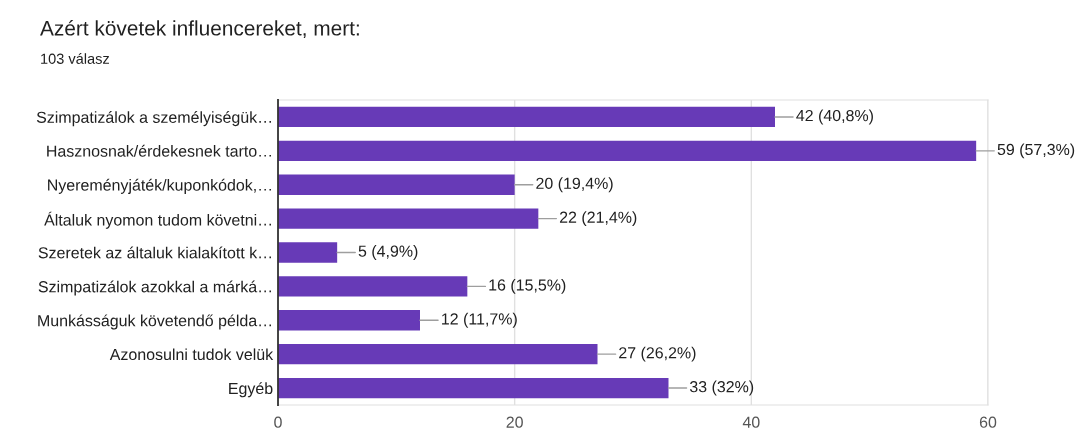  What do you see at coordinates (1036, 151) in the screenshot?
I see `data-label: 59 (57,3%)` at bounding box center [1036, 151].